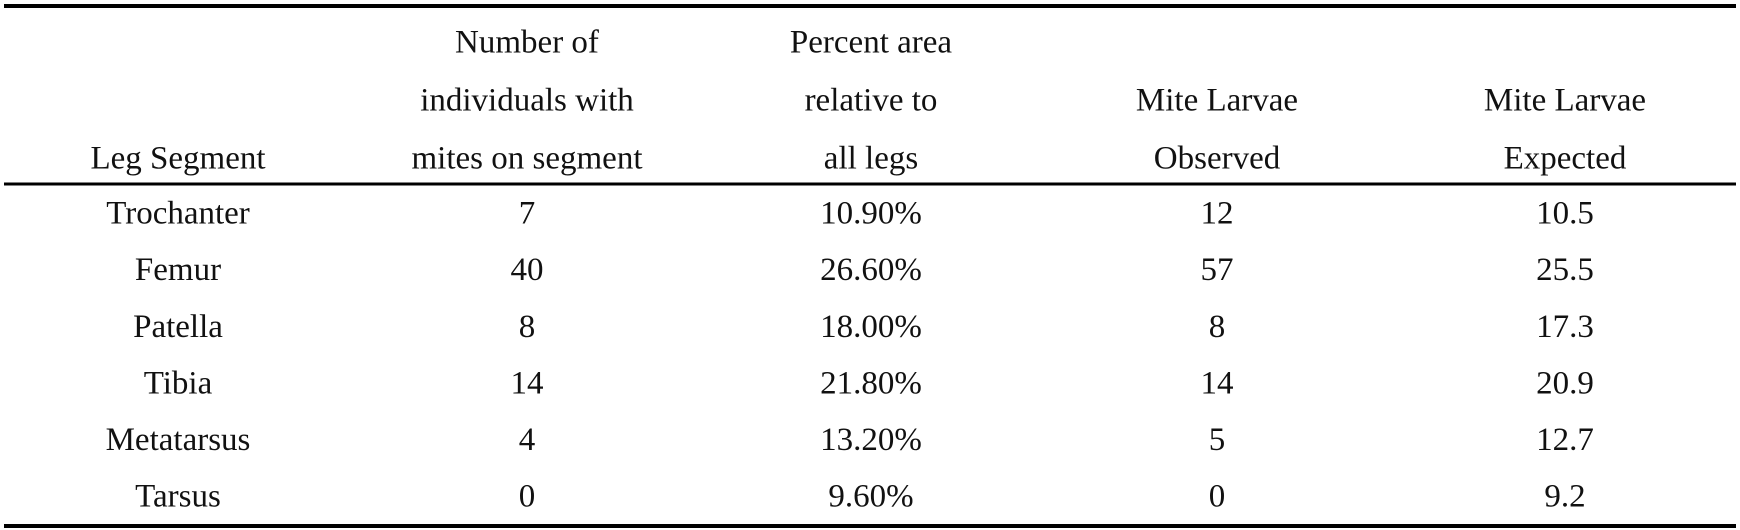 This screenshot has width=1740, height=530. I want to click on cell: 7, so click(527, 214).